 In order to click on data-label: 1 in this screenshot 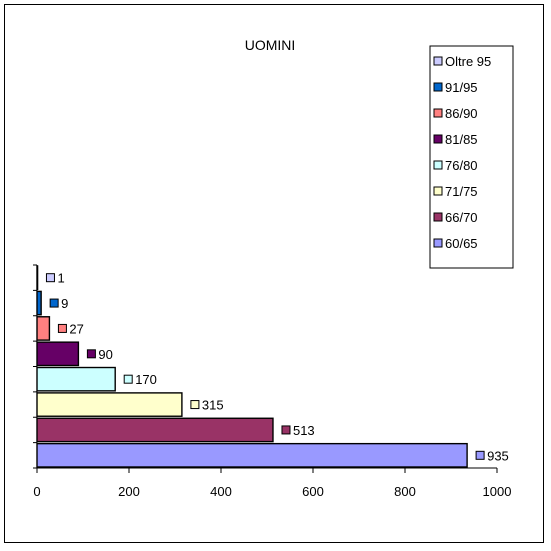, I will do `click(60, 278)`.